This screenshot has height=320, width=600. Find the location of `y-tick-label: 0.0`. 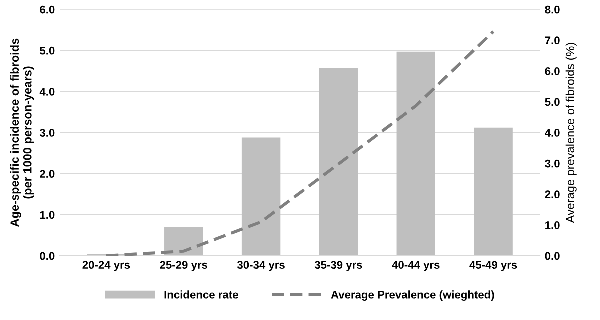

y-tick-label: 0.0 is located at coordinates (47, 256).